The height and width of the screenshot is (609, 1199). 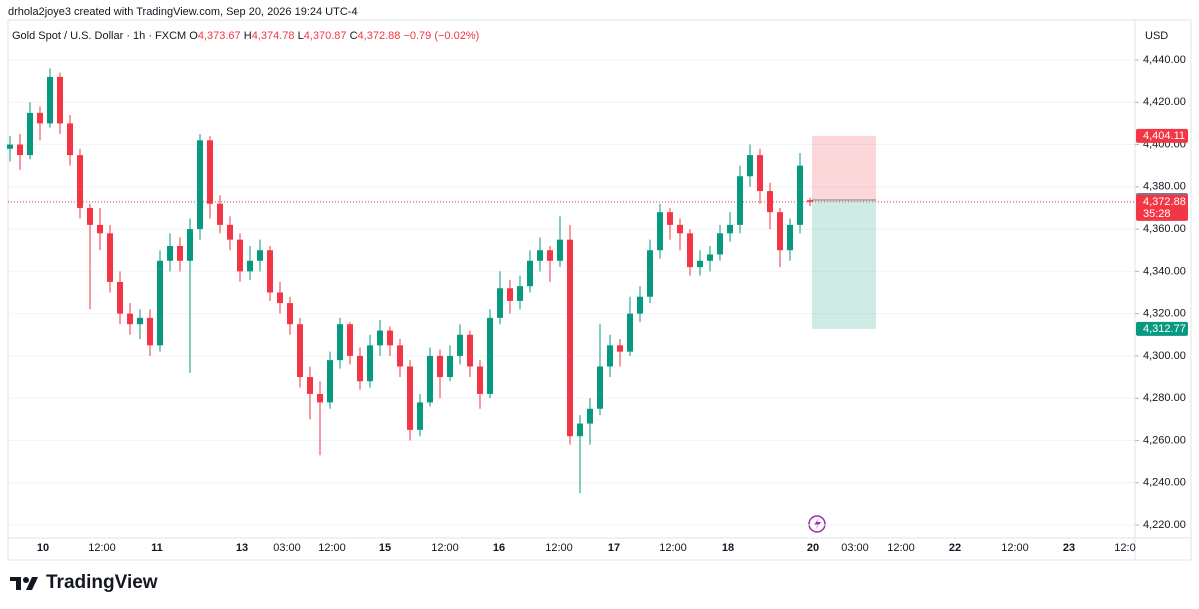 What do you see at coordinates (955, 548) in the screenshot?
I see `x-tick-label: 22` at bounding box center [955, 548].